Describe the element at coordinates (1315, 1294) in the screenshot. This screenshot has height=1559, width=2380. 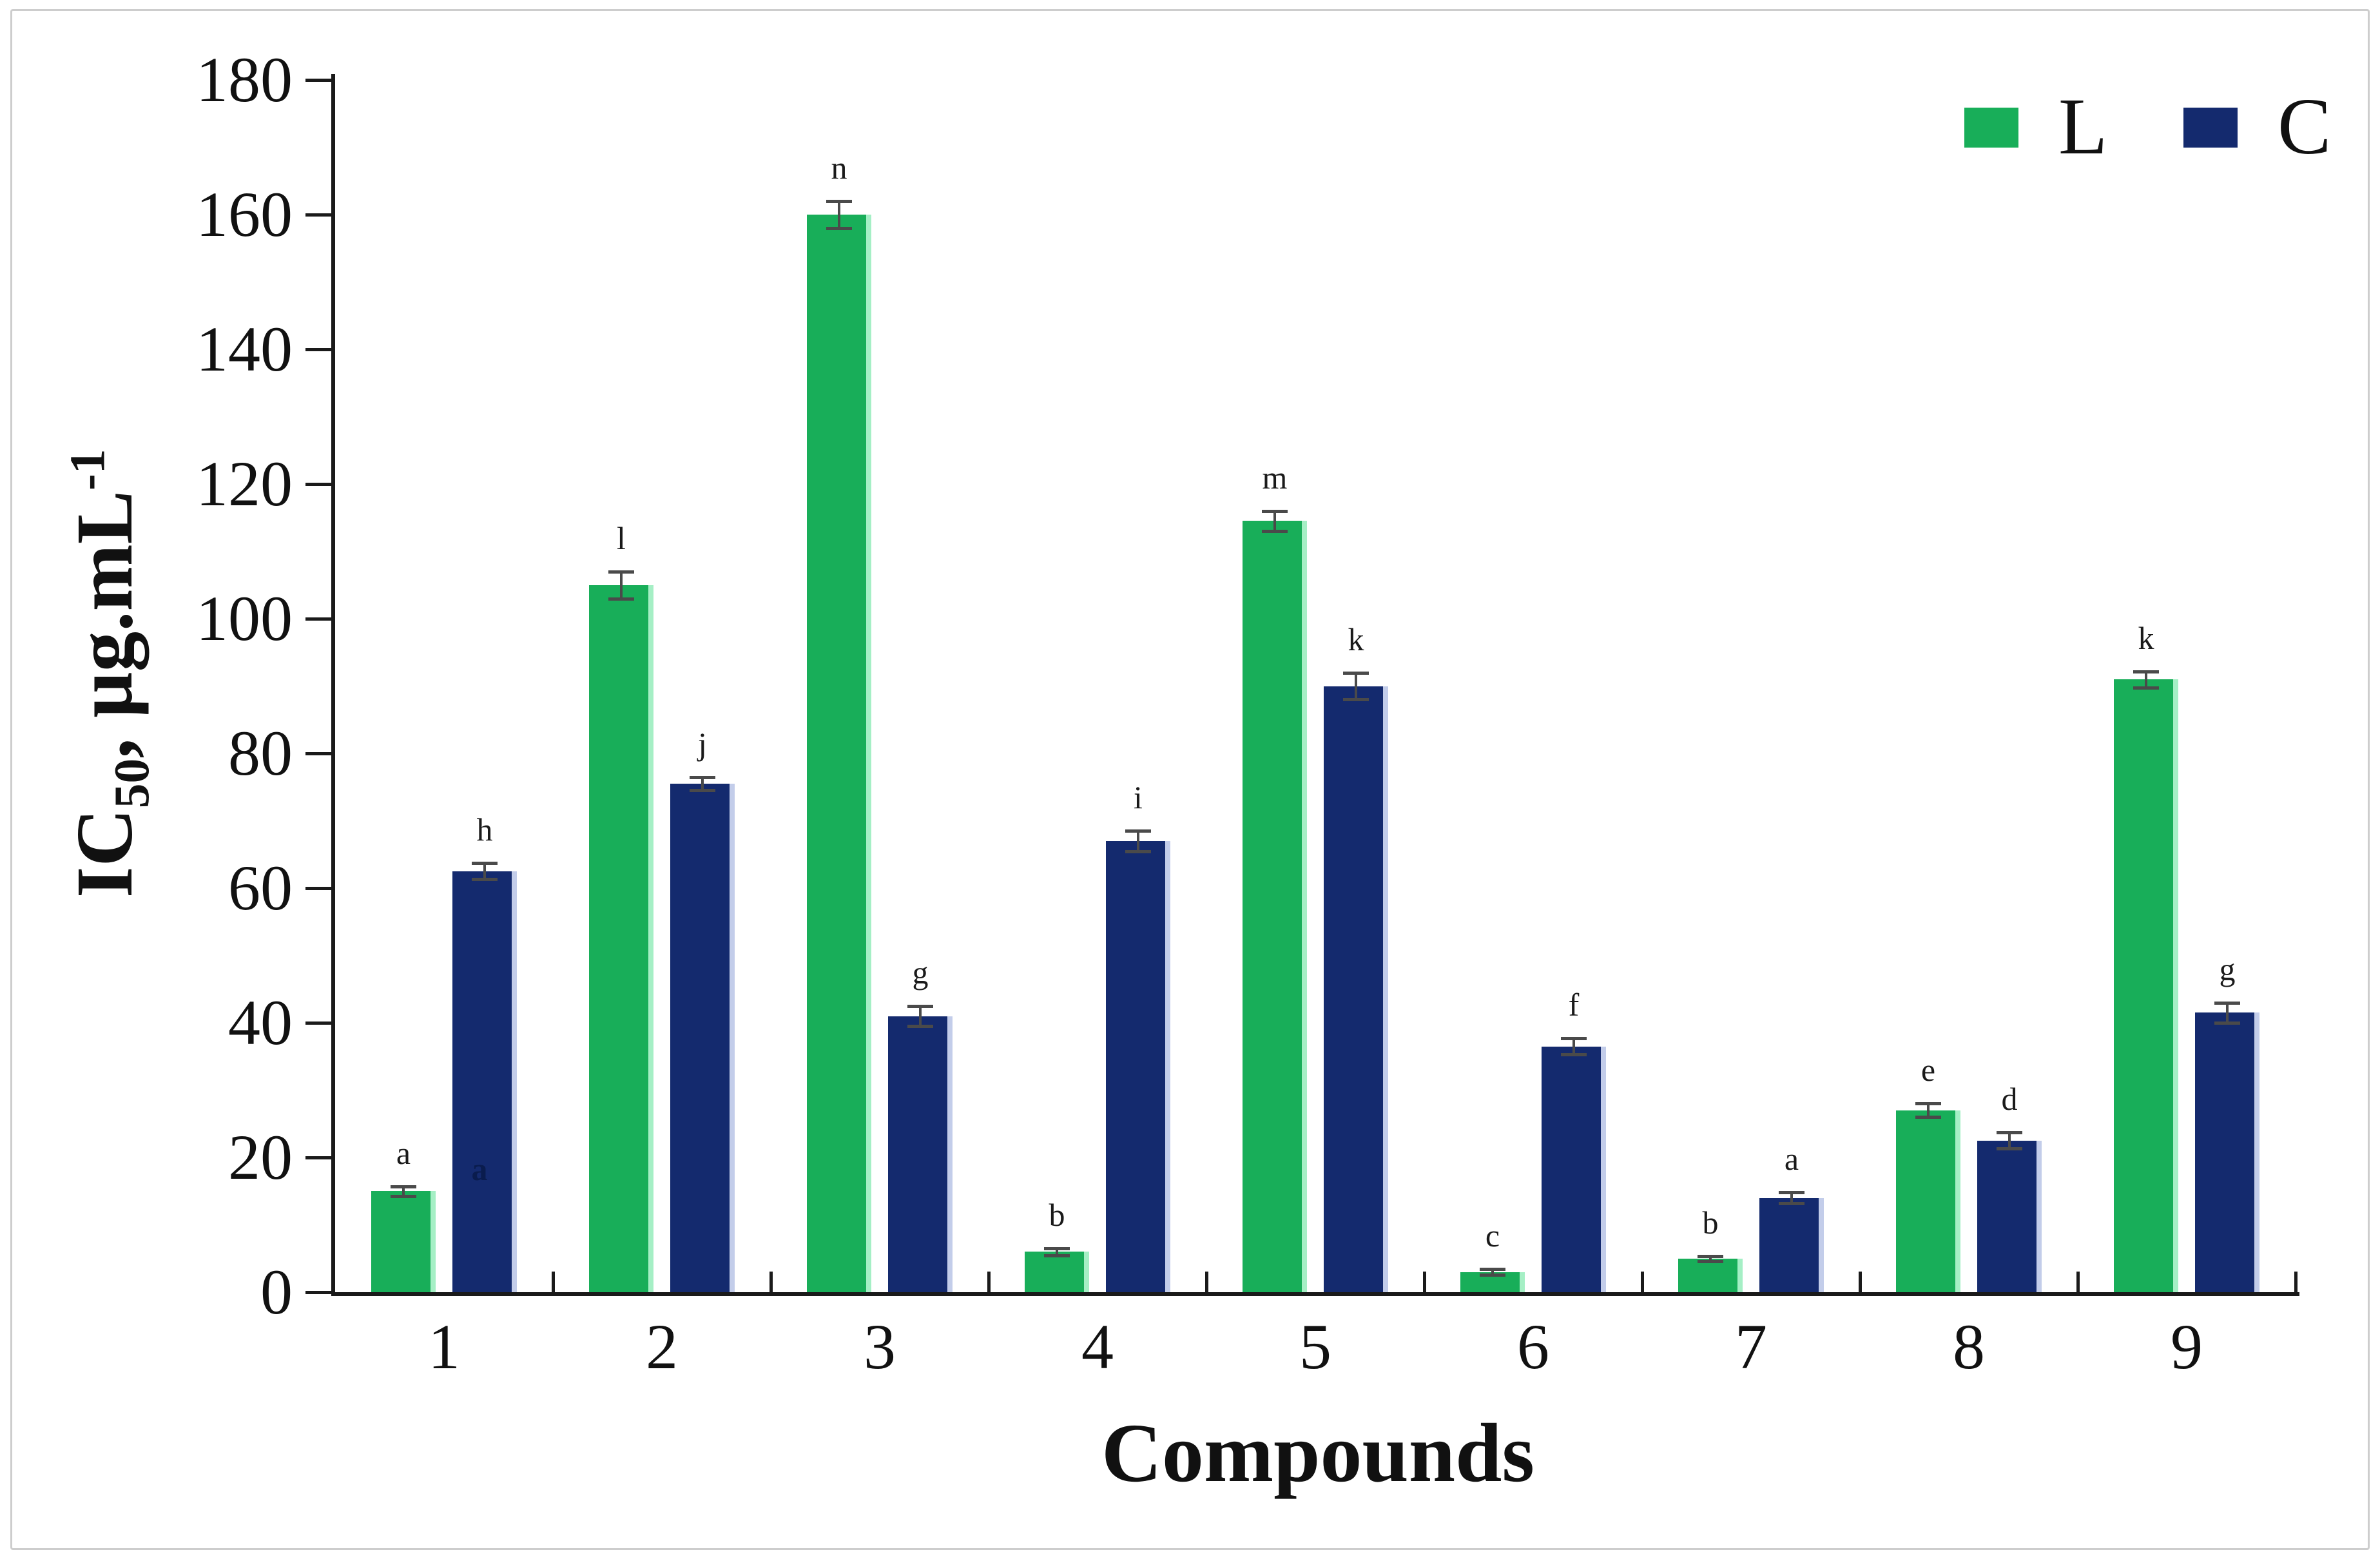
I see `x-axis-line` at that location.